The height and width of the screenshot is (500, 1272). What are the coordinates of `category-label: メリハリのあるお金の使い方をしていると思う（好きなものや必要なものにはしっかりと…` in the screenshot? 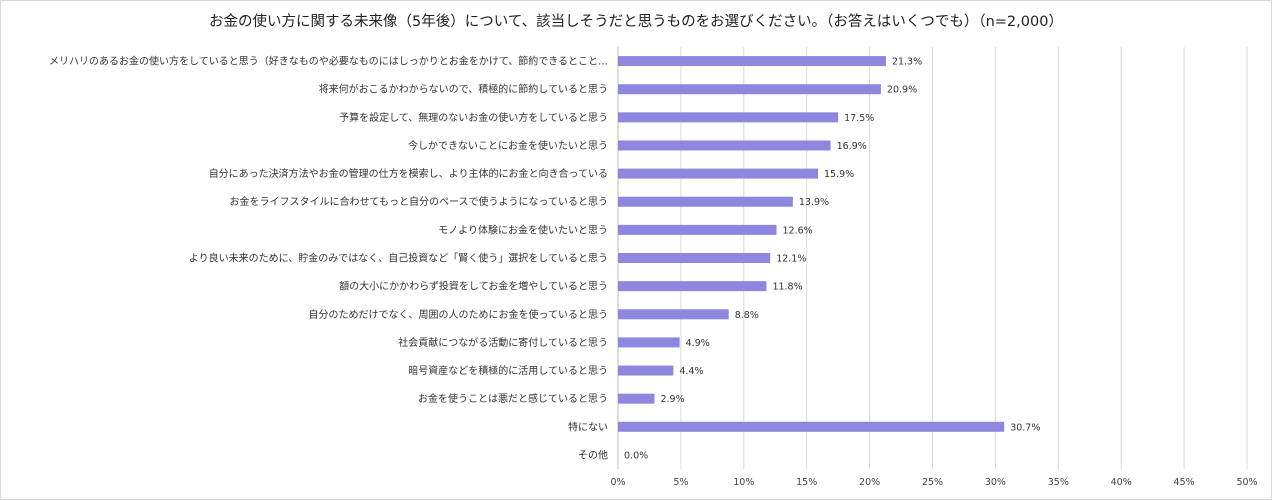 It's located at (328, 61).